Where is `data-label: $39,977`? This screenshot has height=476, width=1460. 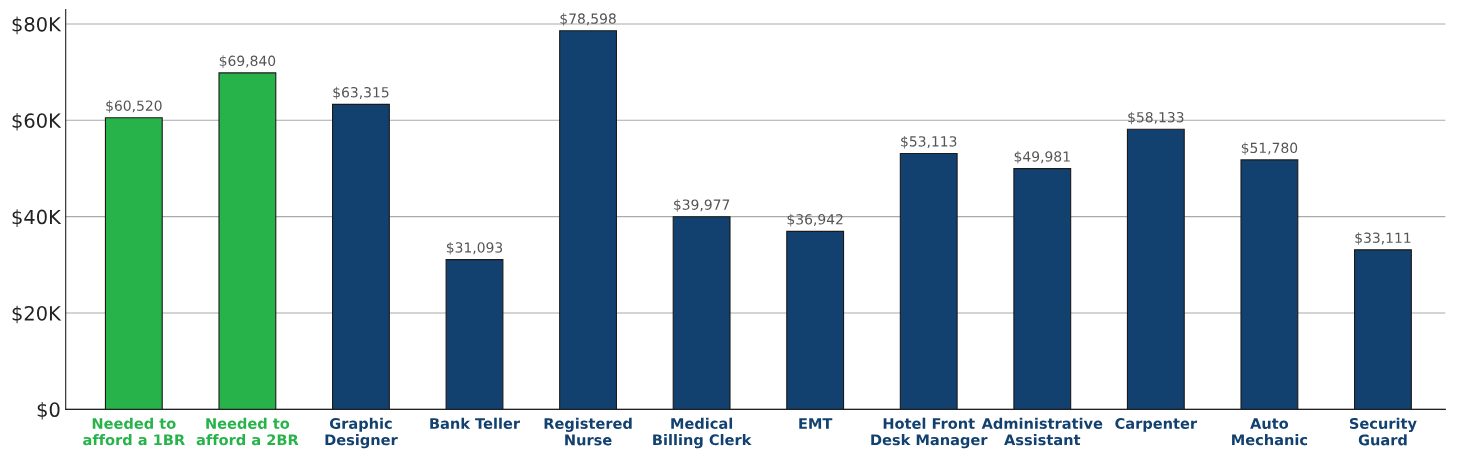 data-label: $39,977 is located at coordinates (702, 205).